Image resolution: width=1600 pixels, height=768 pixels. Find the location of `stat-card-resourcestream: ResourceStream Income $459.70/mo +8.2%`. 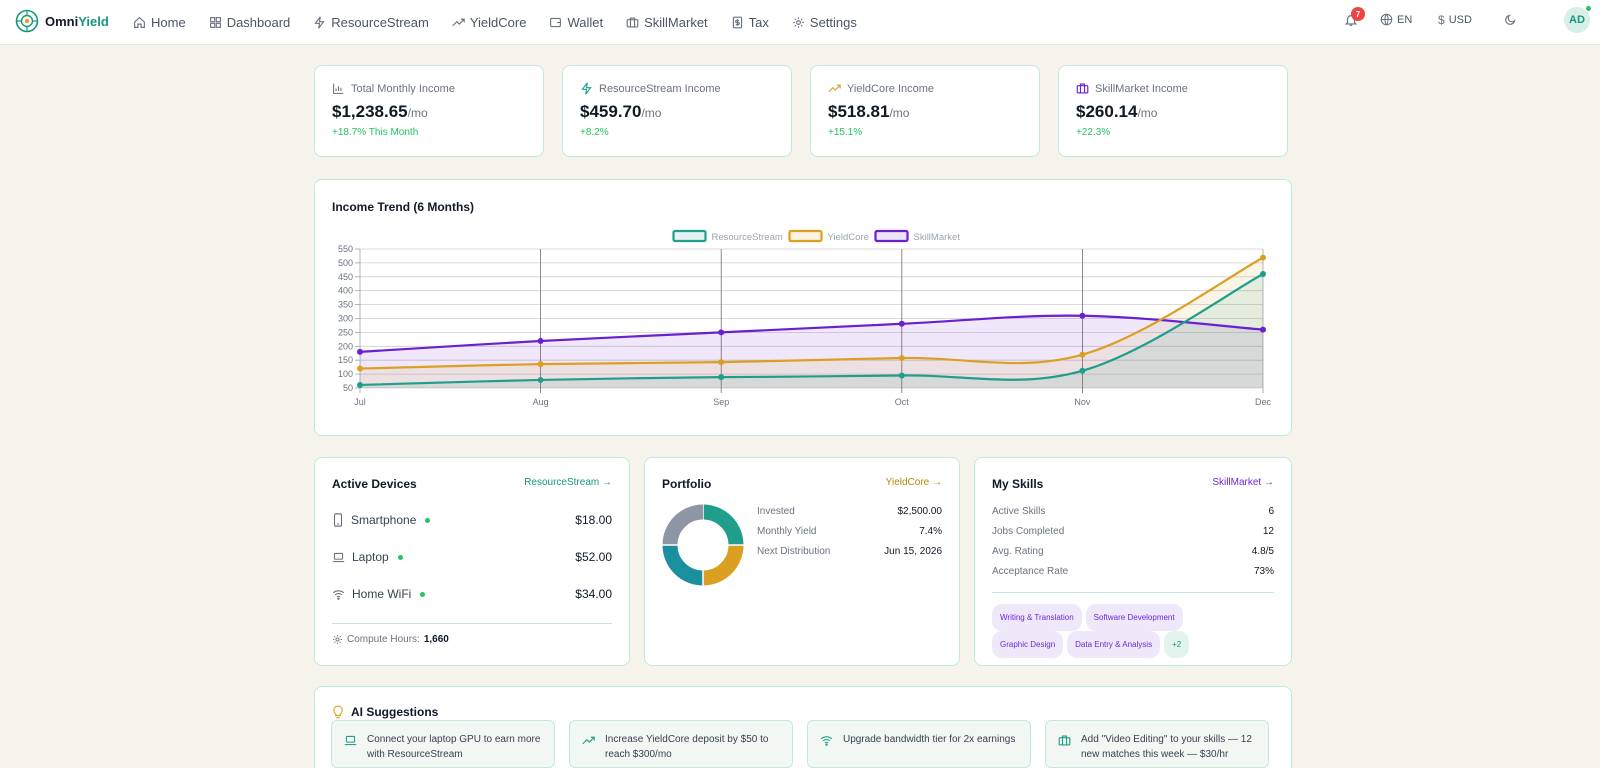

stat-card-resourcestream: ResourceStream Income $459.70/mo +8.2% is located at coordinates (677, 111).